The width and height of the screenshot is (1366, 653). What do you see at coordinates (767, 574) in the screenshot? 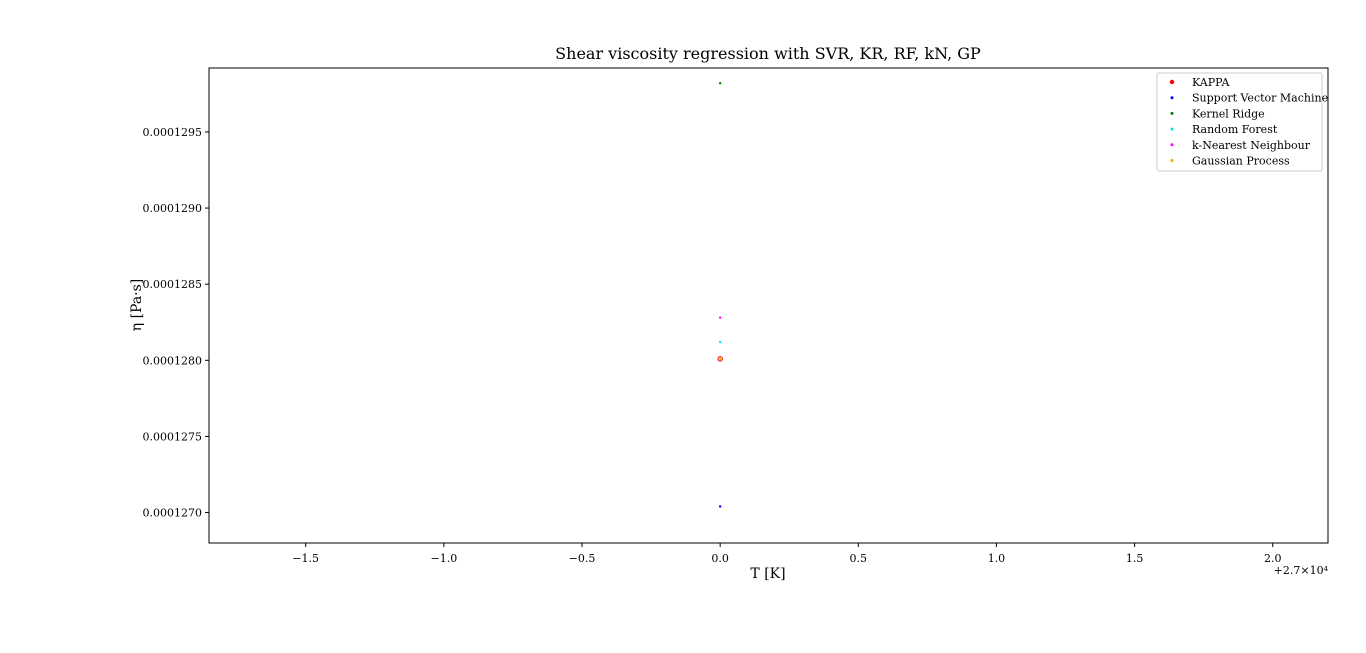
I see `x-axis-label: T [K]` at bounding box center [767, 574].